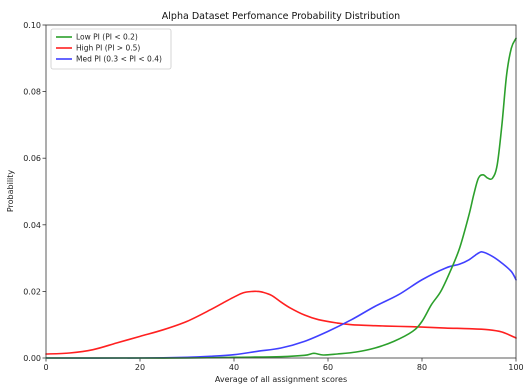  What do you see at coordinates (422, 367) in the screenshot?
I see `x-tick-label: 80` at bounding box center [422, 367].